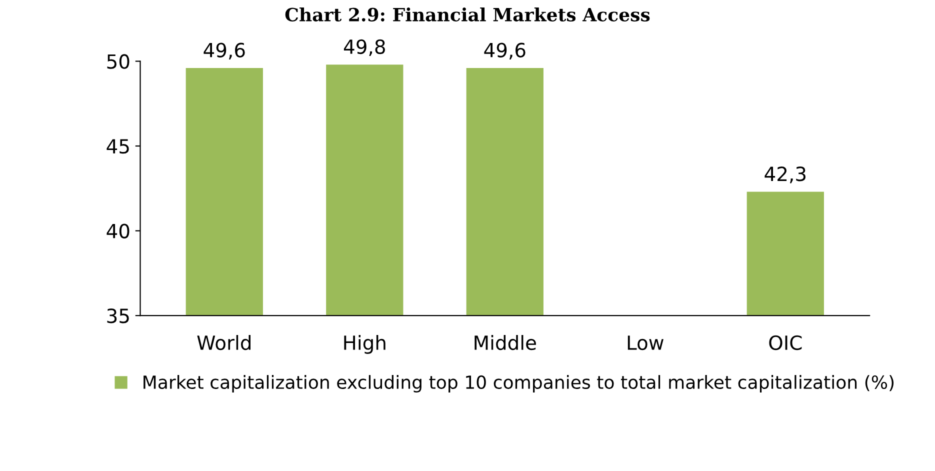 The height and width of the screenshot is (471, 935). Describe the element at coordinates (519, 384) in the screenshot. I see `legend-label: Market capitalization excluding top 10 companies to total market capitalization (%)` at that location.